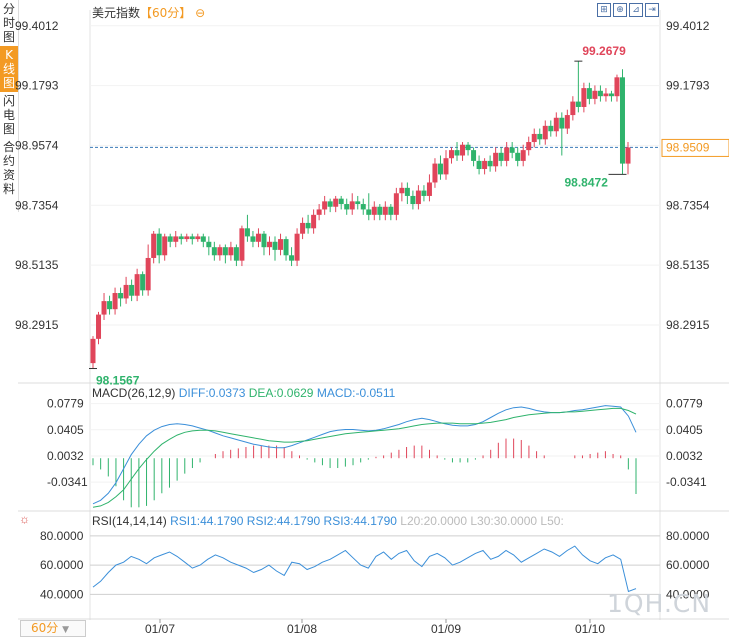 The width and height of the screenshot is (729, 639). What do you see at coordinates (688, 147) in the screenshot?
I see `current-price-label: 98.9509` at bounding box center [688, 147].